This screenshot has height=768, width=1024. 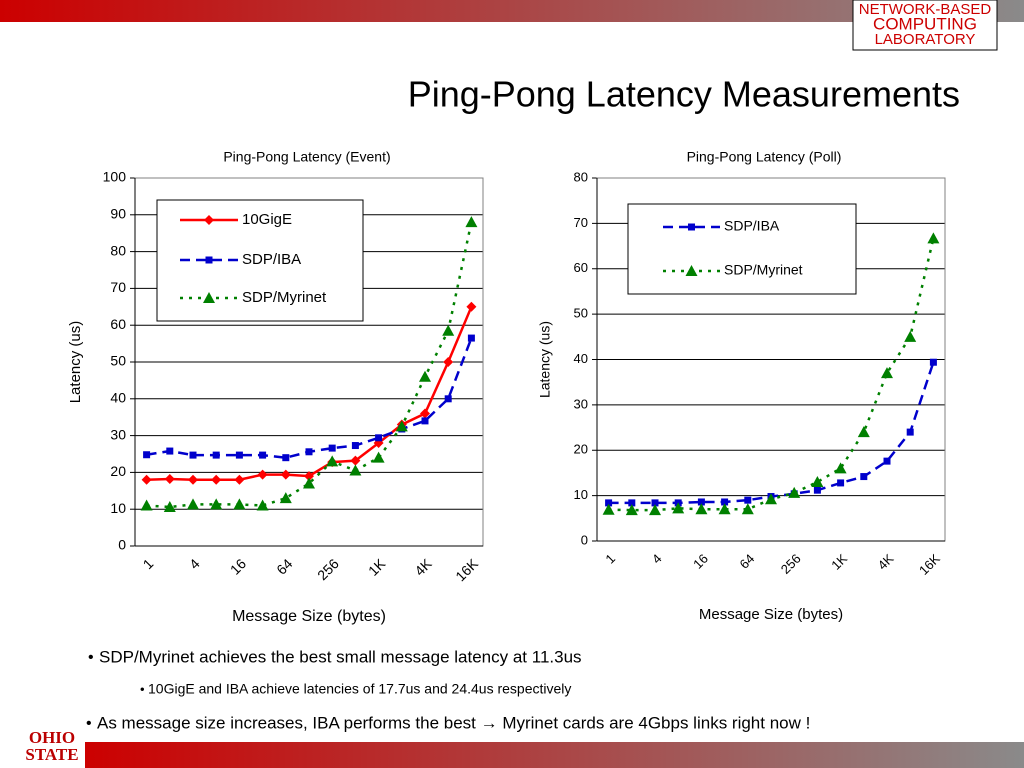 What do you see at coordinates (512, 11) in the screenshot?
I see `top-bar` at bounding box center [512, 11].